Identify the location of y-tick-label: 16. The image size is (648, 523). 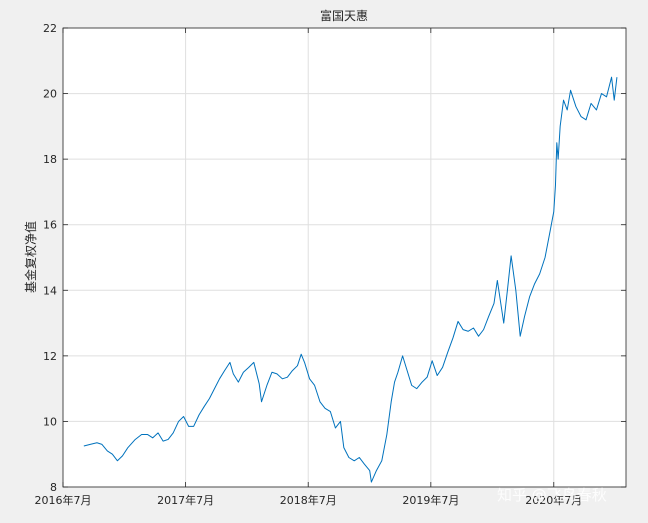
(50, 225).